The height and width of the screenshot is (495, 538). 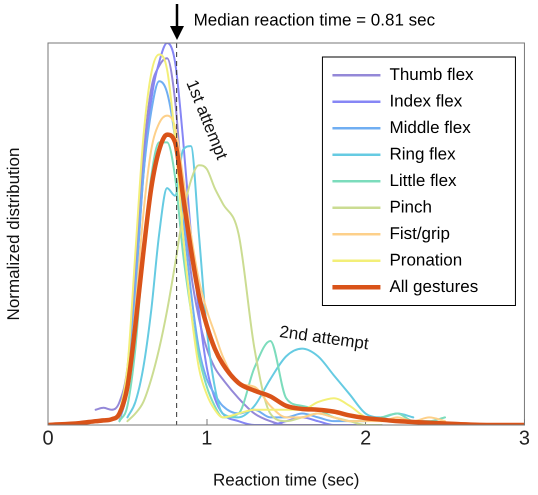 I want to click on x-tick-label: 3, so click(x=524, y=439).